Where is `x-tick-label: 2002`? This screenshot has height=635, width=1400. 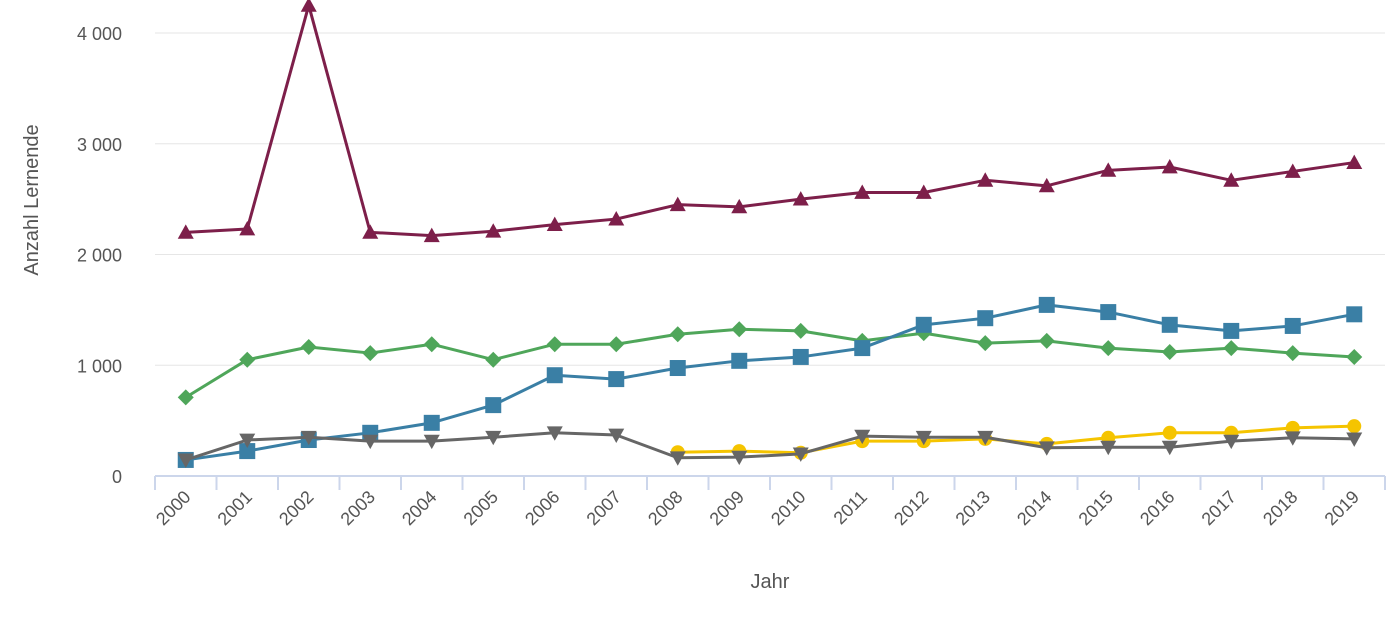 x-tick-label: 2002 is located at coordinates (296, 508).